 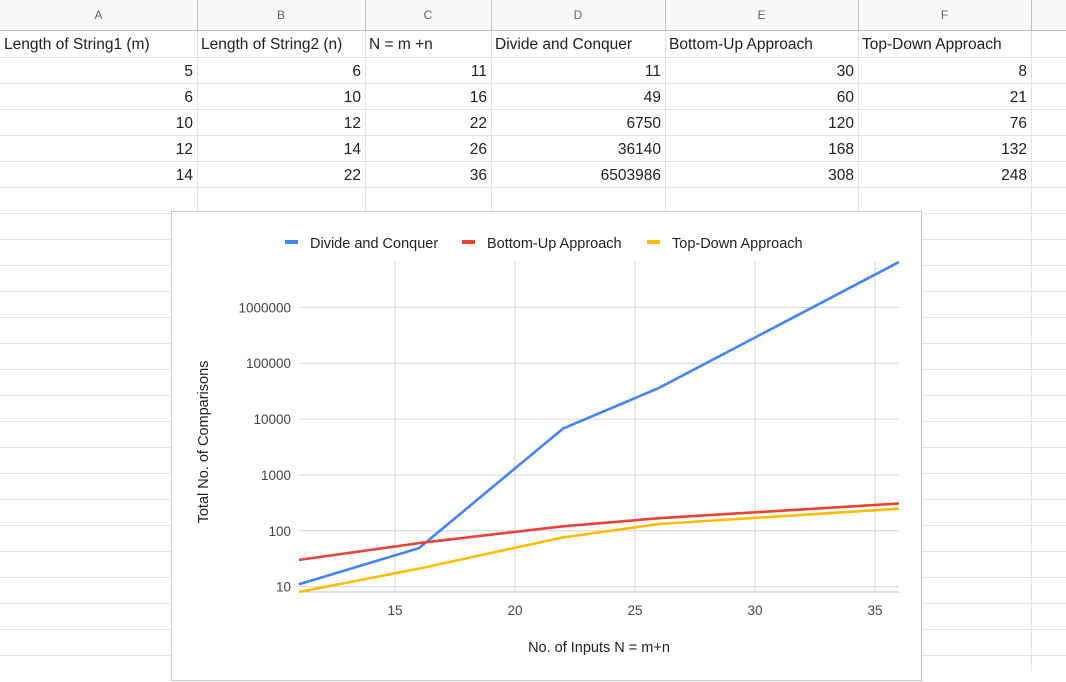 I want to click on column-header-a: A, so click(x=98, y=15).